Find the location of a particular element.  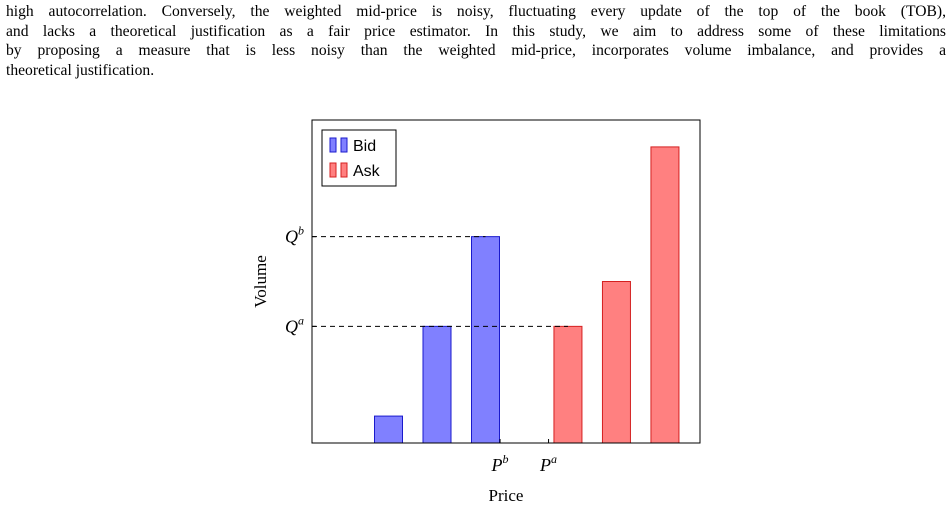

paragraph-line-4: theoretical justification. is located at coordinates (80, 70).